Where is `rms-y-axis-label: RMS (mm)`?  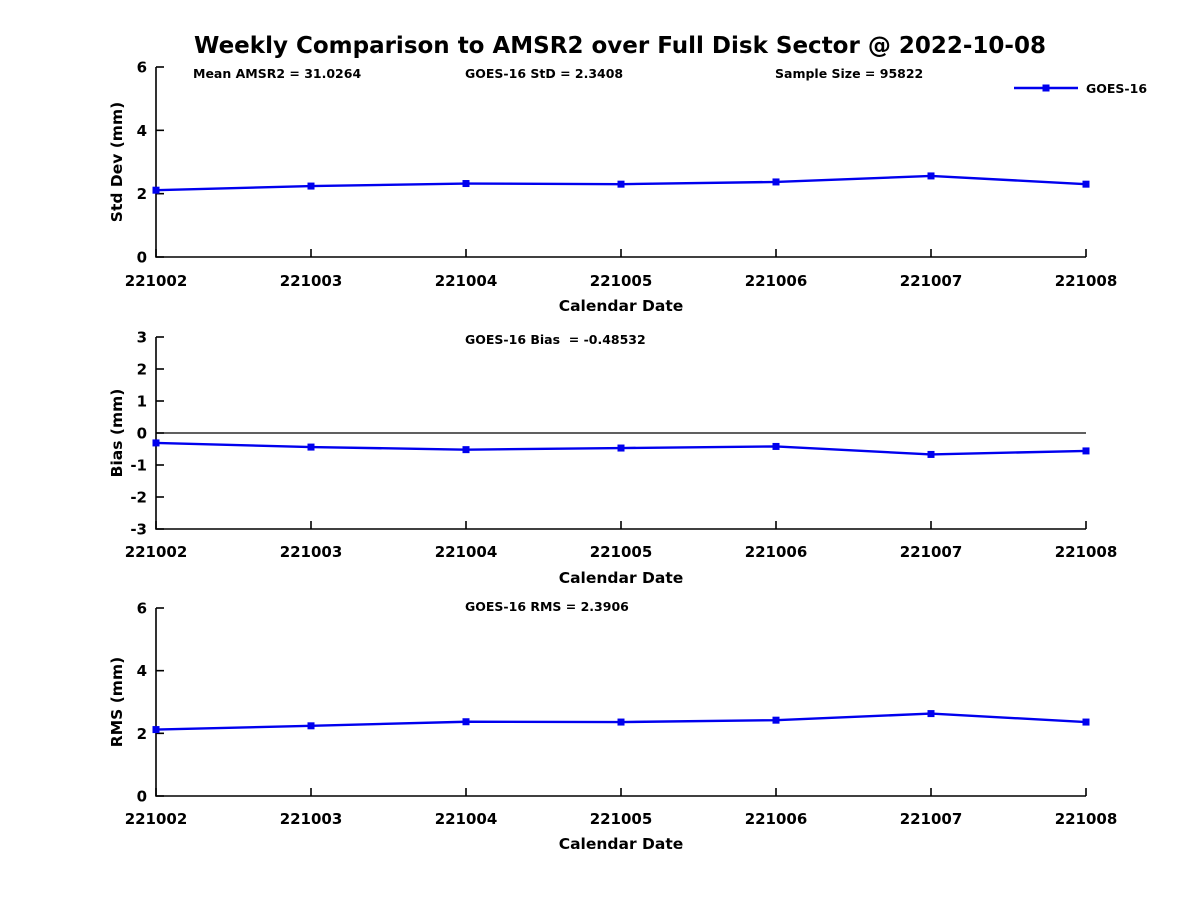 rms-y-axis-label: RMS (mm) is located at coordinates (117, 702).